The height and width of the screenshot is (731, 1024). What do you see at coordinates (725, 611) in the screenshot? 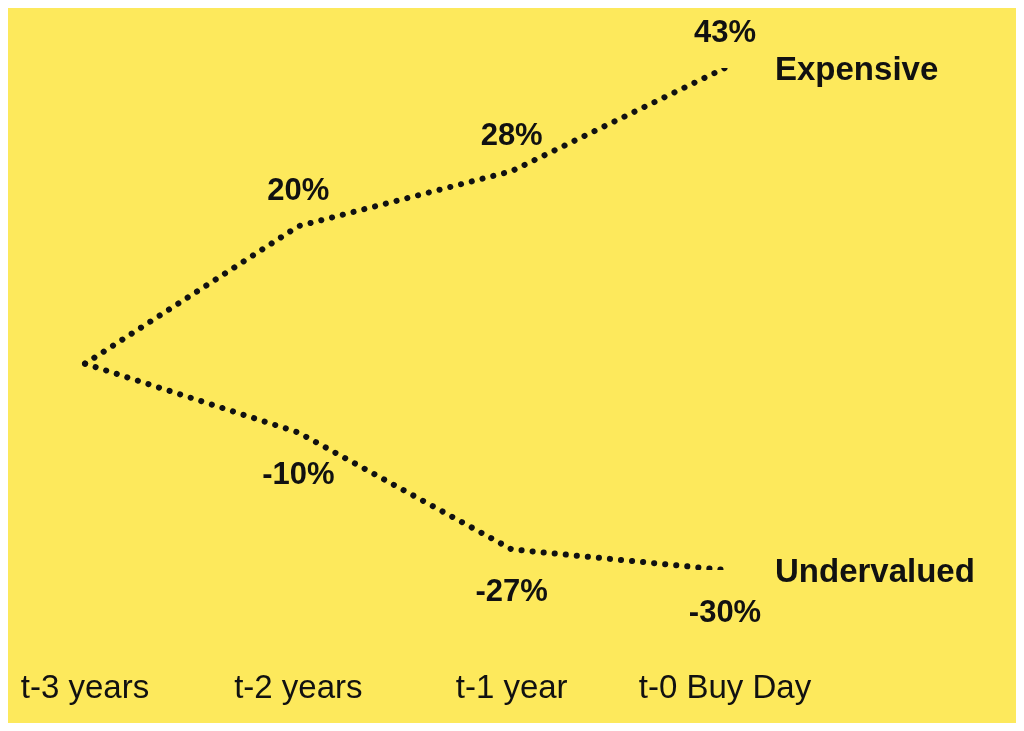
I see `data-label: -30%` at bounding box center [725, 611].